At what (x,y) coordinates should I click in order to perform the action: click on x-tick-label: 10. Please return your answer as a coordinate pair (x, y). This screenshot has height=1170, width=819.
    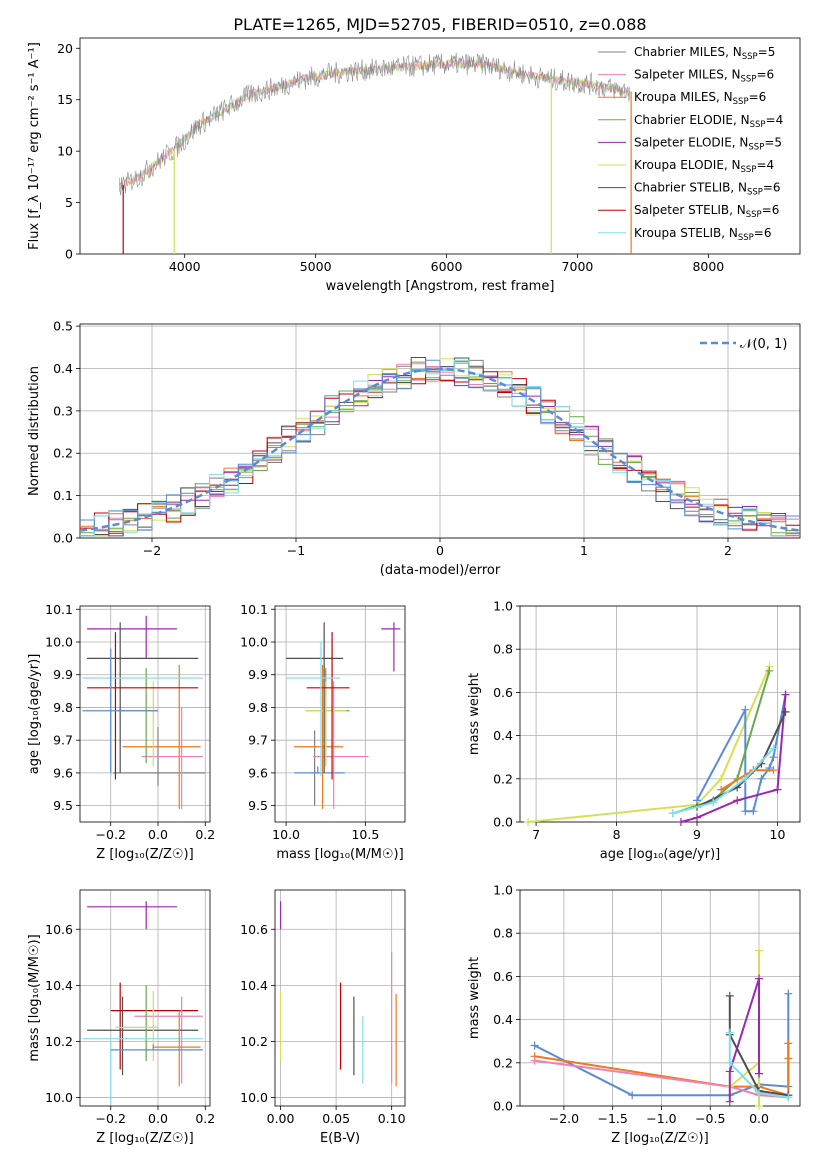
    Looking at the image, I should click on (778, 834).